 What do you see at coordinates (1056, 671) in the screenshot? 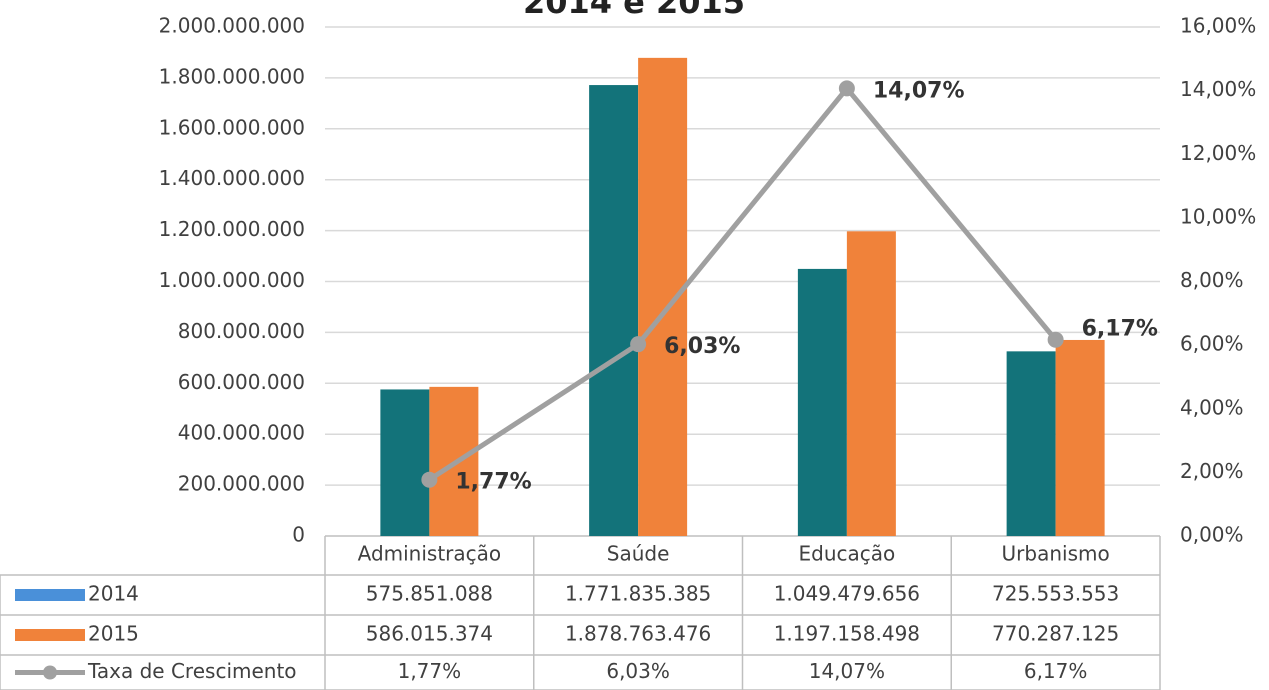
I see `table-cell: 6,17%` at bounding box center [1056, 671].